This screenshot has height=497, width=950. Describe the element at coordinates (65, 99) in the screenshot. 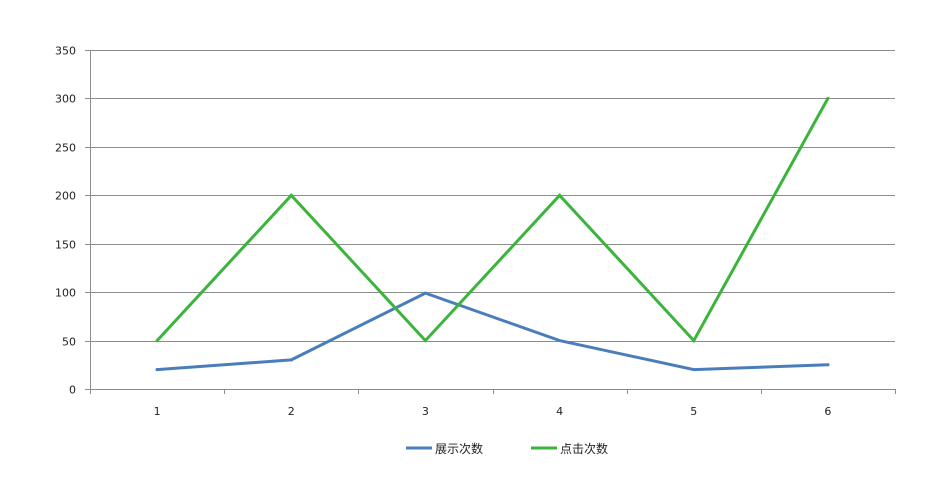

I see `y-tick-label: 300` at that location.